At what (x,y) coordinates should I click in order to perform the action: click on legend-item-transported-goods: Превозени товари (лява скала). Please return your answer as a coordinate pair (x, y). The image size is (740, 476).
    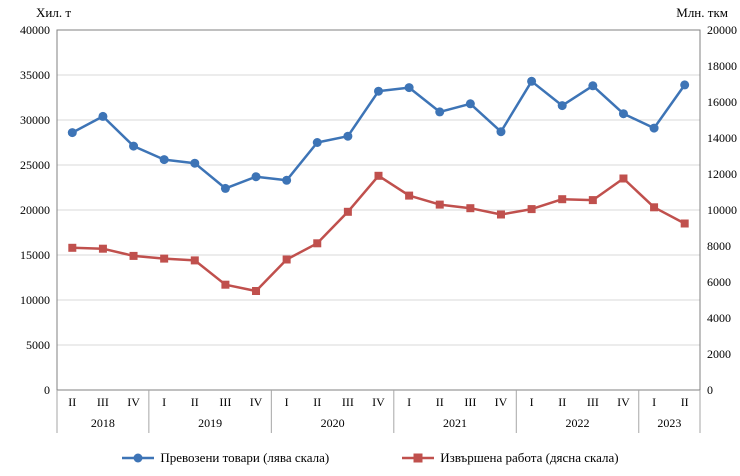
    Looking at the image, I should click on (225, 458).